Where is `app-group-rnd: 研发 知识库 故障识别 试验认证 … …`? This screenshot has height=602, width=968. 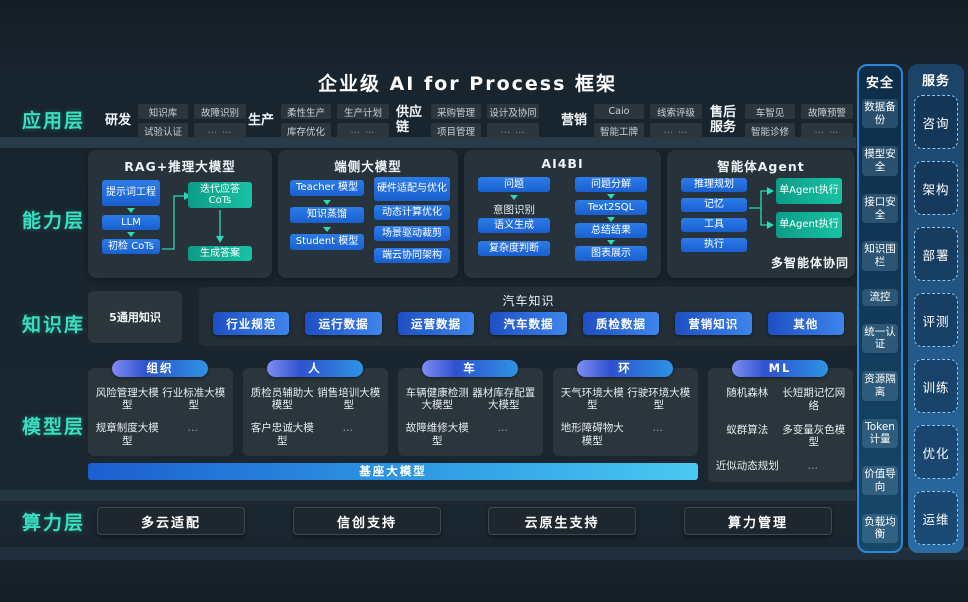 app-group-rnd: 研发 知识库 故障识别 试验认证 … … is located at coordinates (176, 121).